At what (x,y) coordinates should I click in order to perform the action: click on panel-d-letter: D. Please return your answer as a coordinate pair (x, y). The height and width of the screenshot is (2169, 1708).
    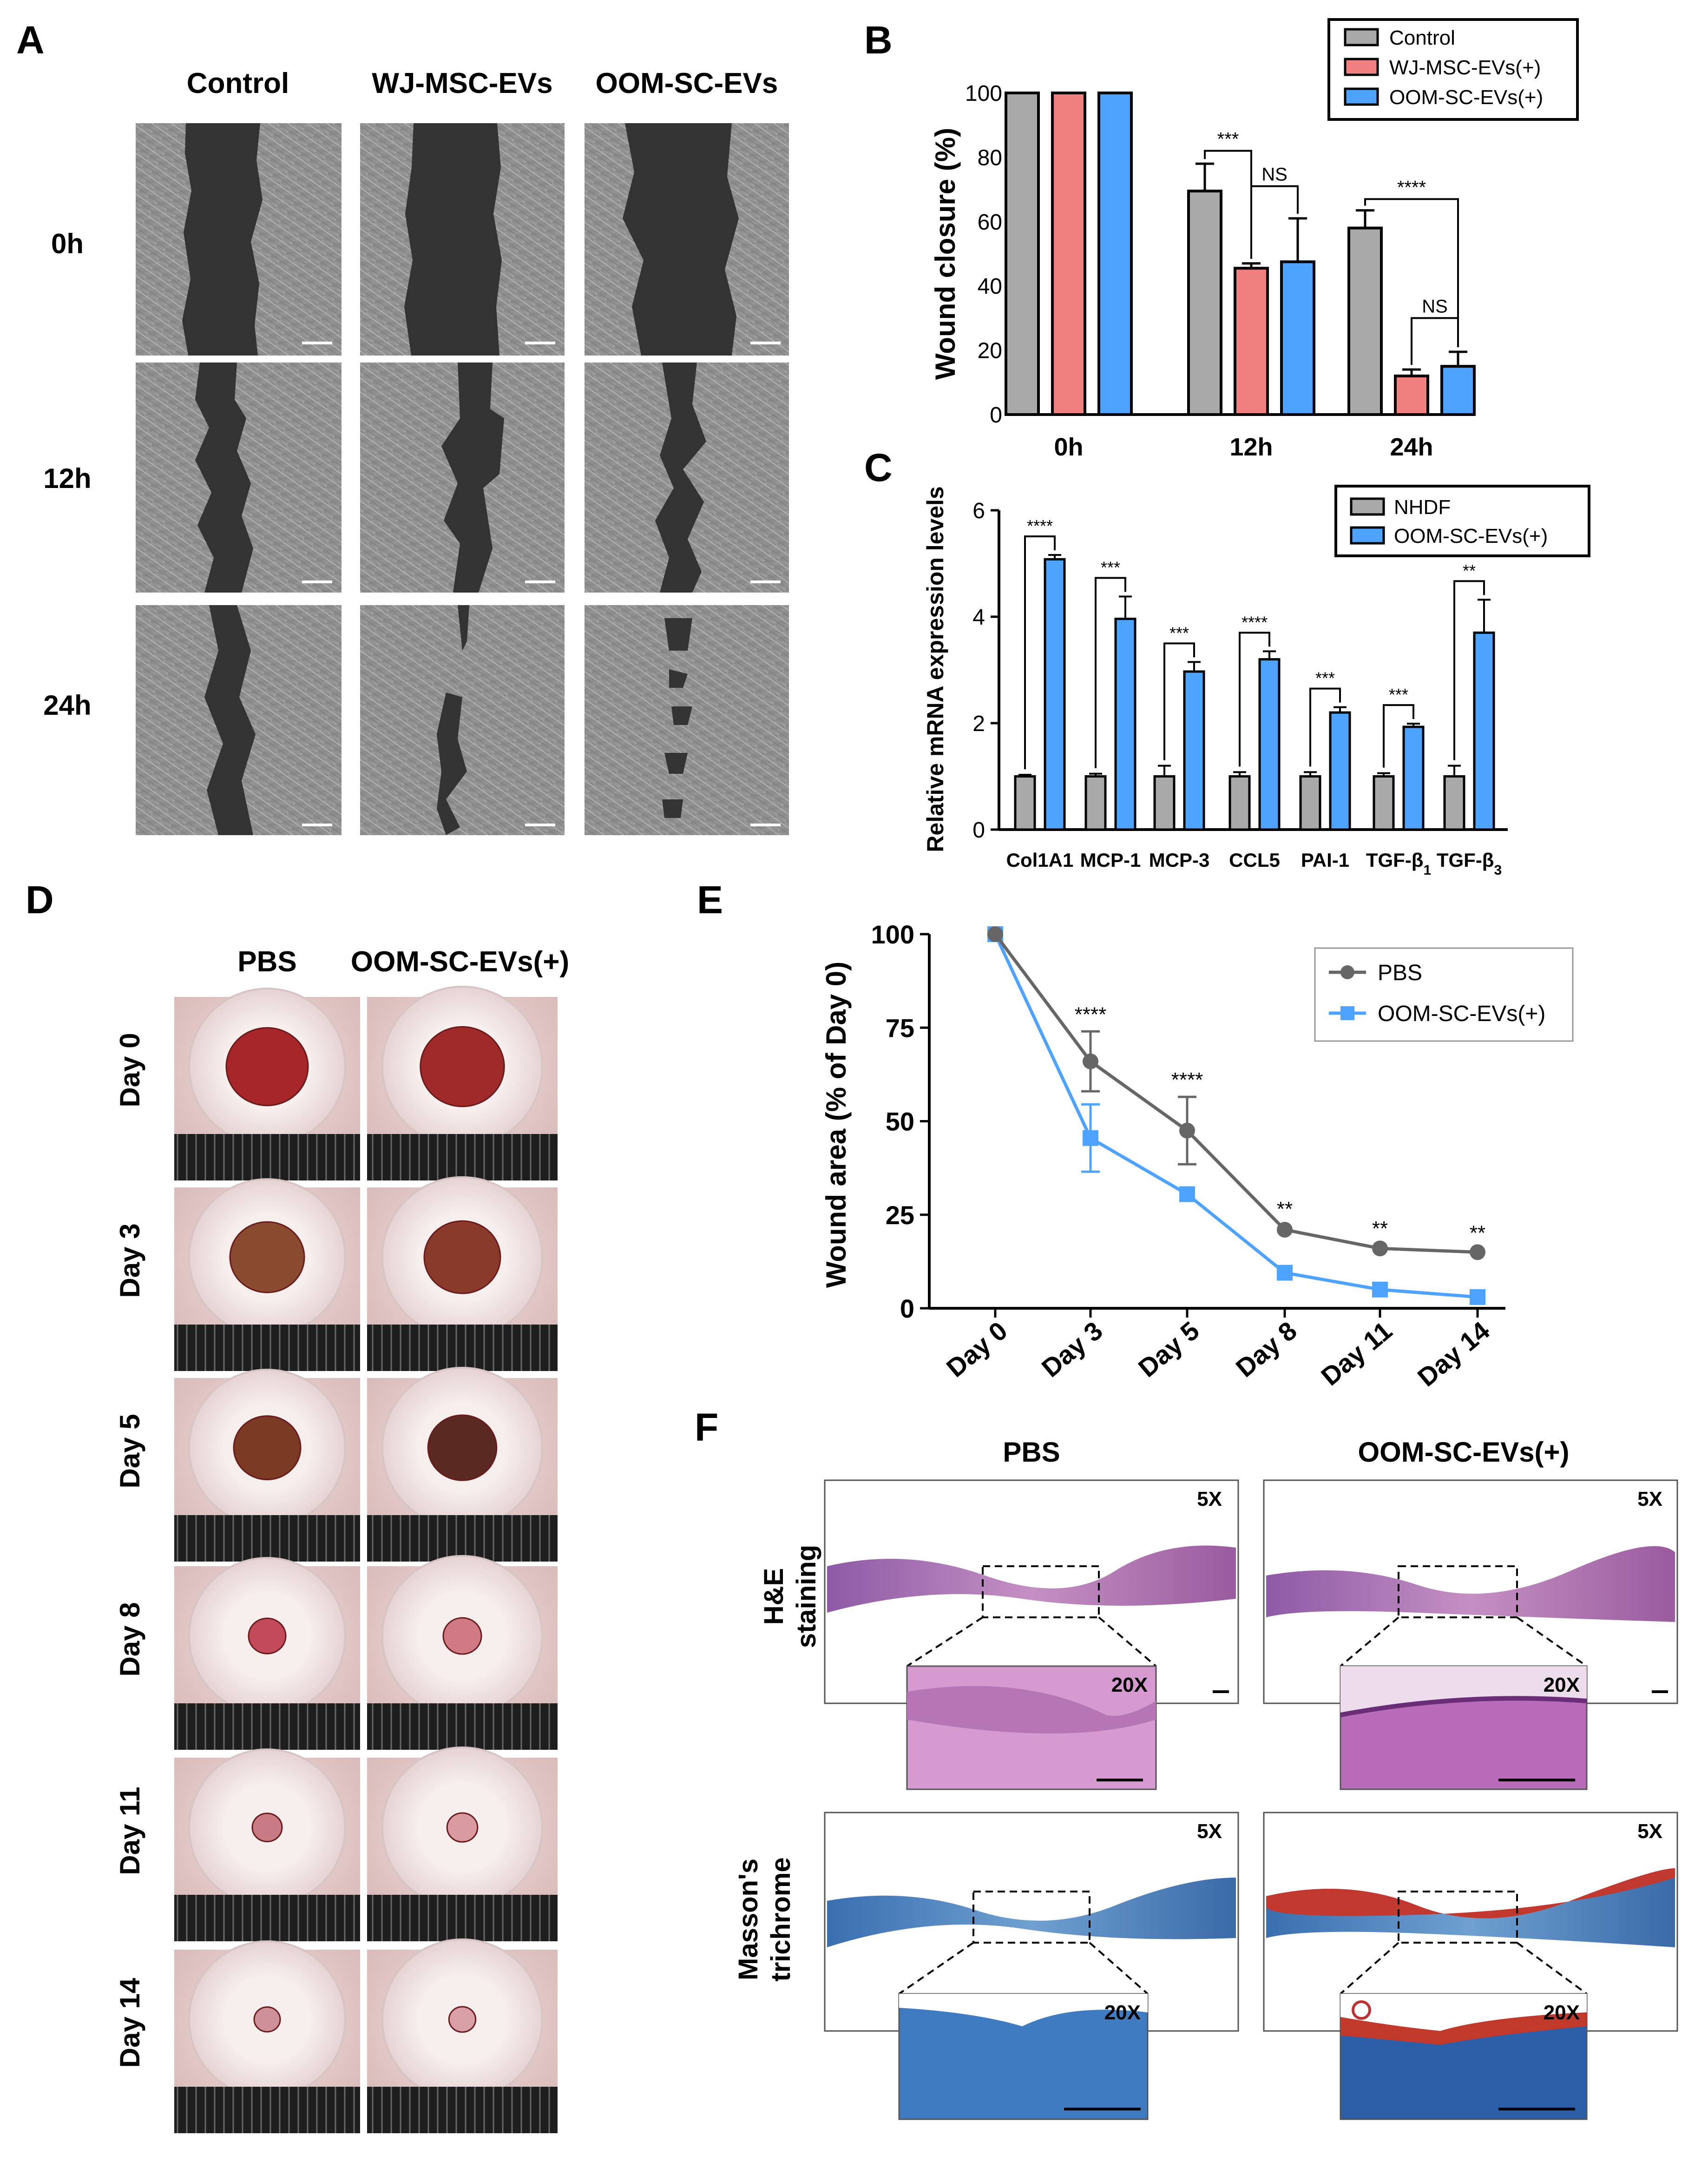
    Looking at the image, I should click on (40, 900).